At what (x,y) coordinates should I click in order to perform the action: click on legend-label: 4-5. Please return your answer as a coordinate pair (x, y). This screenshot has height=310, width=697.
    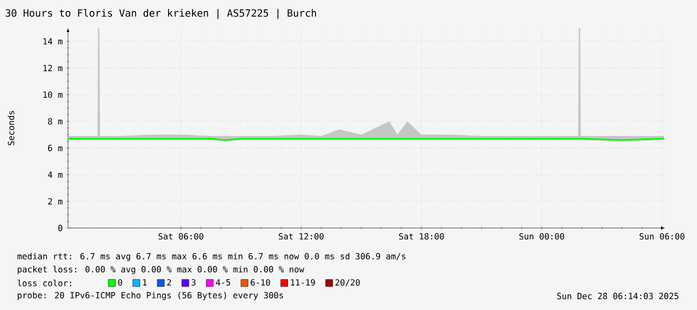
    Looking at the image, I should click on (223, 282).